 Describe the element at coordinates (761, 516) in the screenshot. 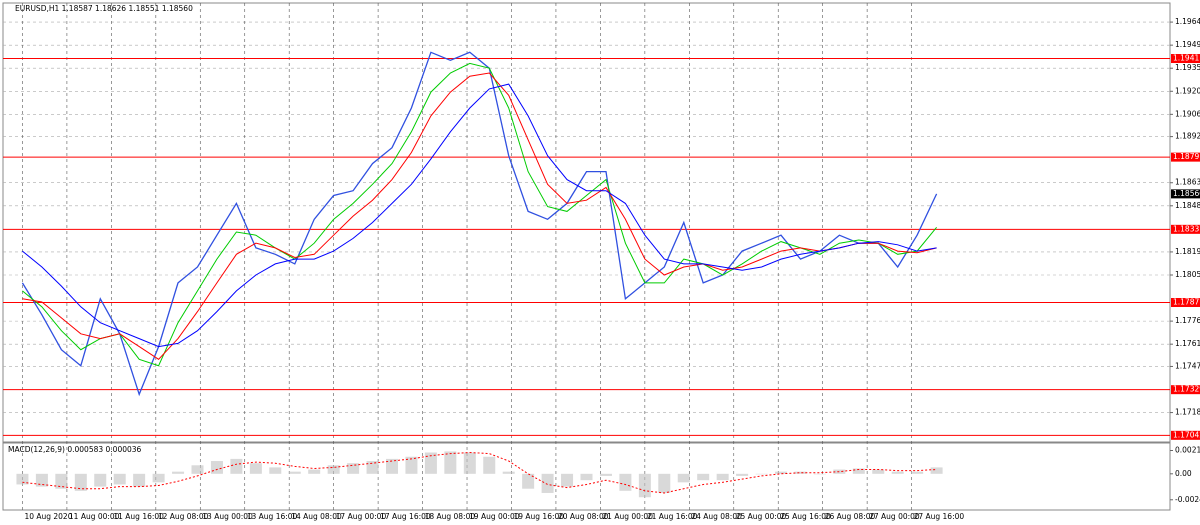

I see `x-tick-label: 25 Aug 00:00` at that location.